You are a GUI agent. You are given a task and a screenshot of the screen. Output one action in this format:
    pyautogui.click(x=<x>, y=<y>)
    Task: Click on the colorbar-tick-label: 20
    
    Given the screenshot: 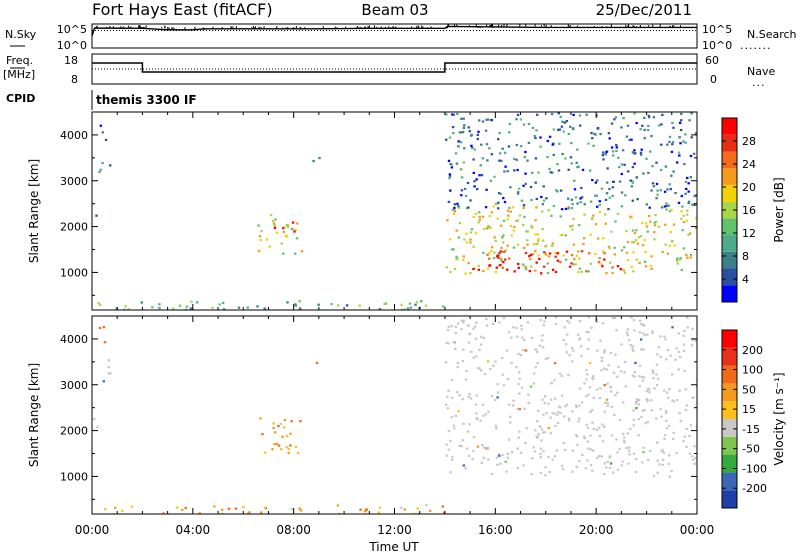 What is the action you would take?
    pyautogui.click(x=749, y=187)
    